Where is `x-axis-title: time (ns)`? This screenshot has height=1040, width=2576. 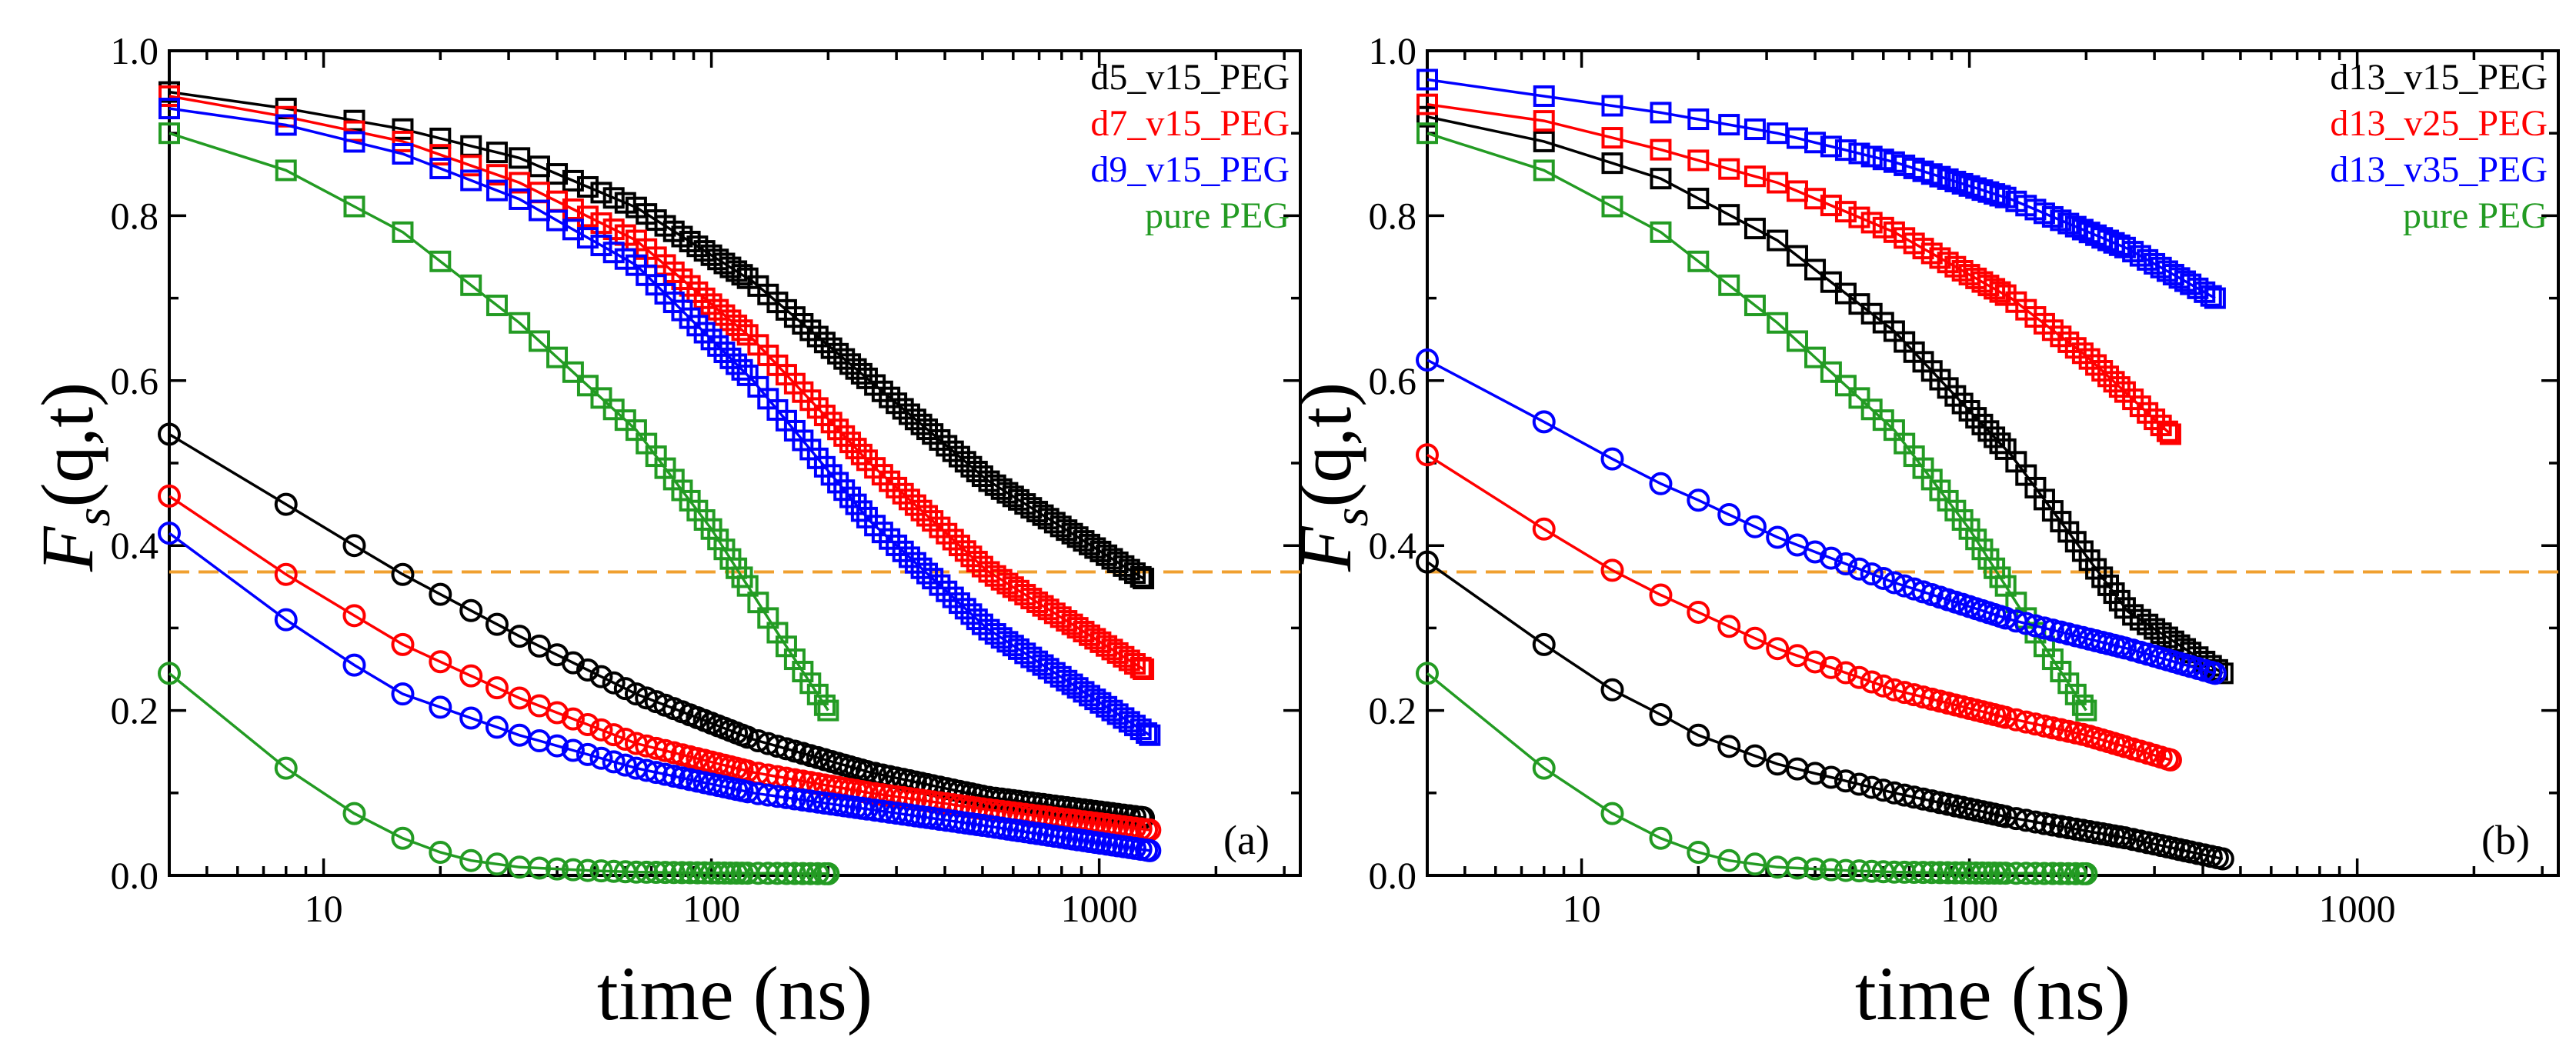
x-axis-title: time (ns) is located at coordinates (1993, 993).